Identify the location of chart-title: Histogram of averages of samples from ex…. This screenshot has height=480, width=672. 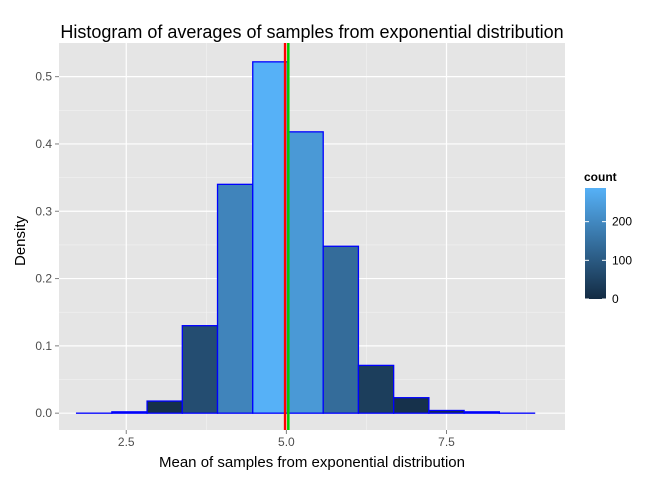
(311, 32).